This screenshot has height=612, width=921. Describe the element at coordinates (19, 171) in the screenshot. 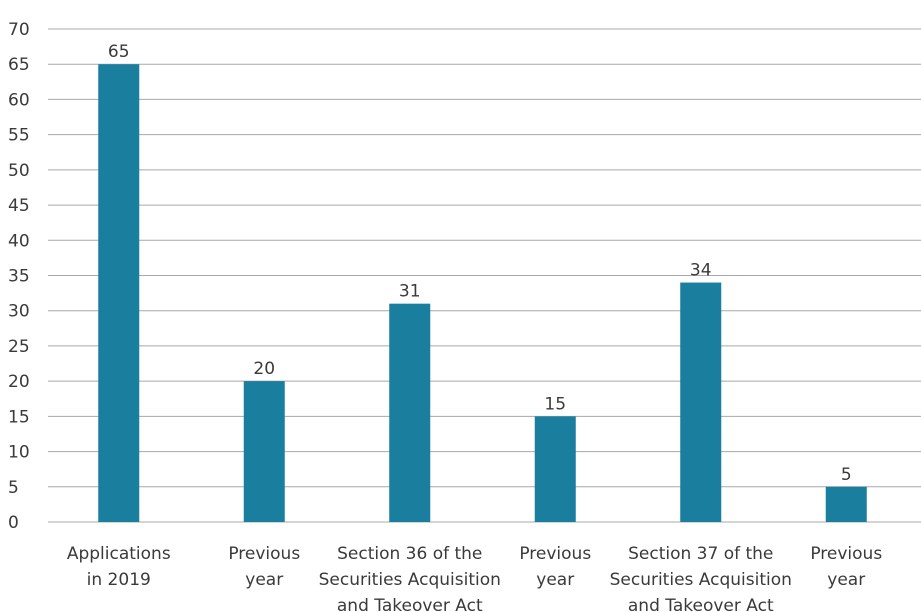

I see `y-tick-label: 50` at that location.